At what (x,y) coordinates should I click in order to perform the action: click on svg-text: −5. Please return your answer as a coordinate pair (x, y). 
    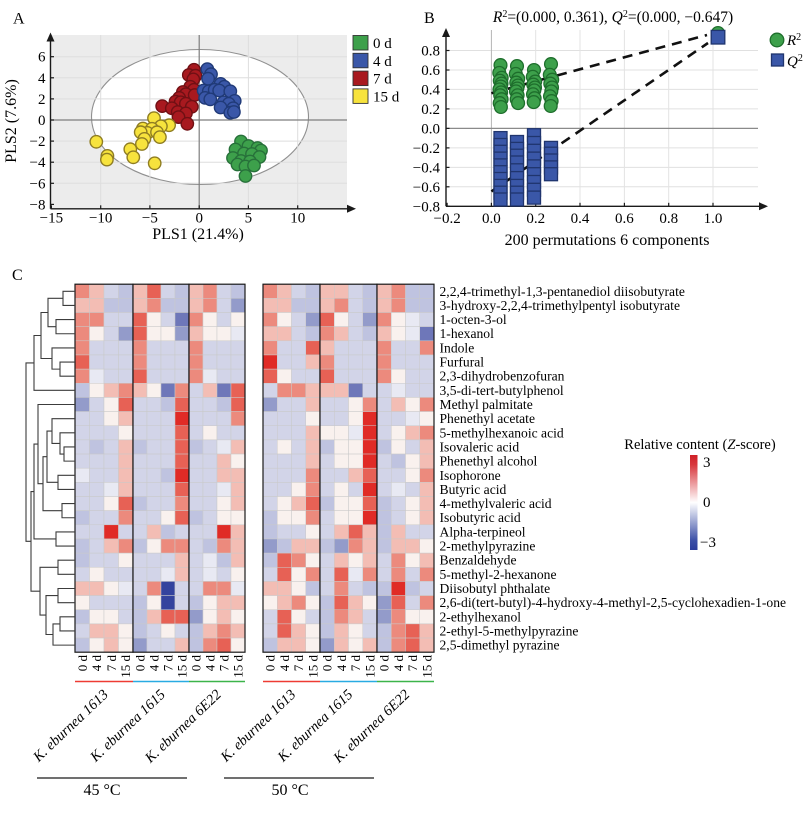
    Looking at the image, I should click on (150, 219).